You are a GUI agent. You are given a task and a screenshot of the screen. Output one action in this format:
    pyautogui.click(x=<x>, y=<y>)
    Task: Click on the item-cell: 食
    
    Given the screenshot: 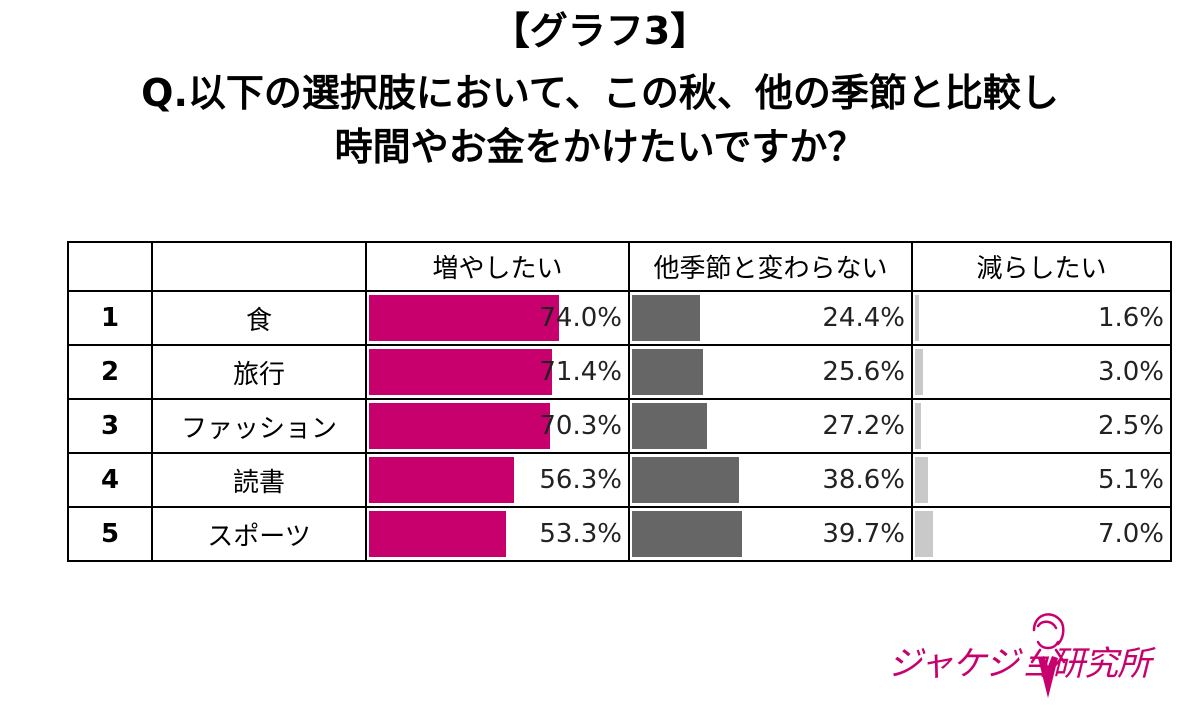 What is the action you would take?
    pyautogui.click(x=259, y=318)
    